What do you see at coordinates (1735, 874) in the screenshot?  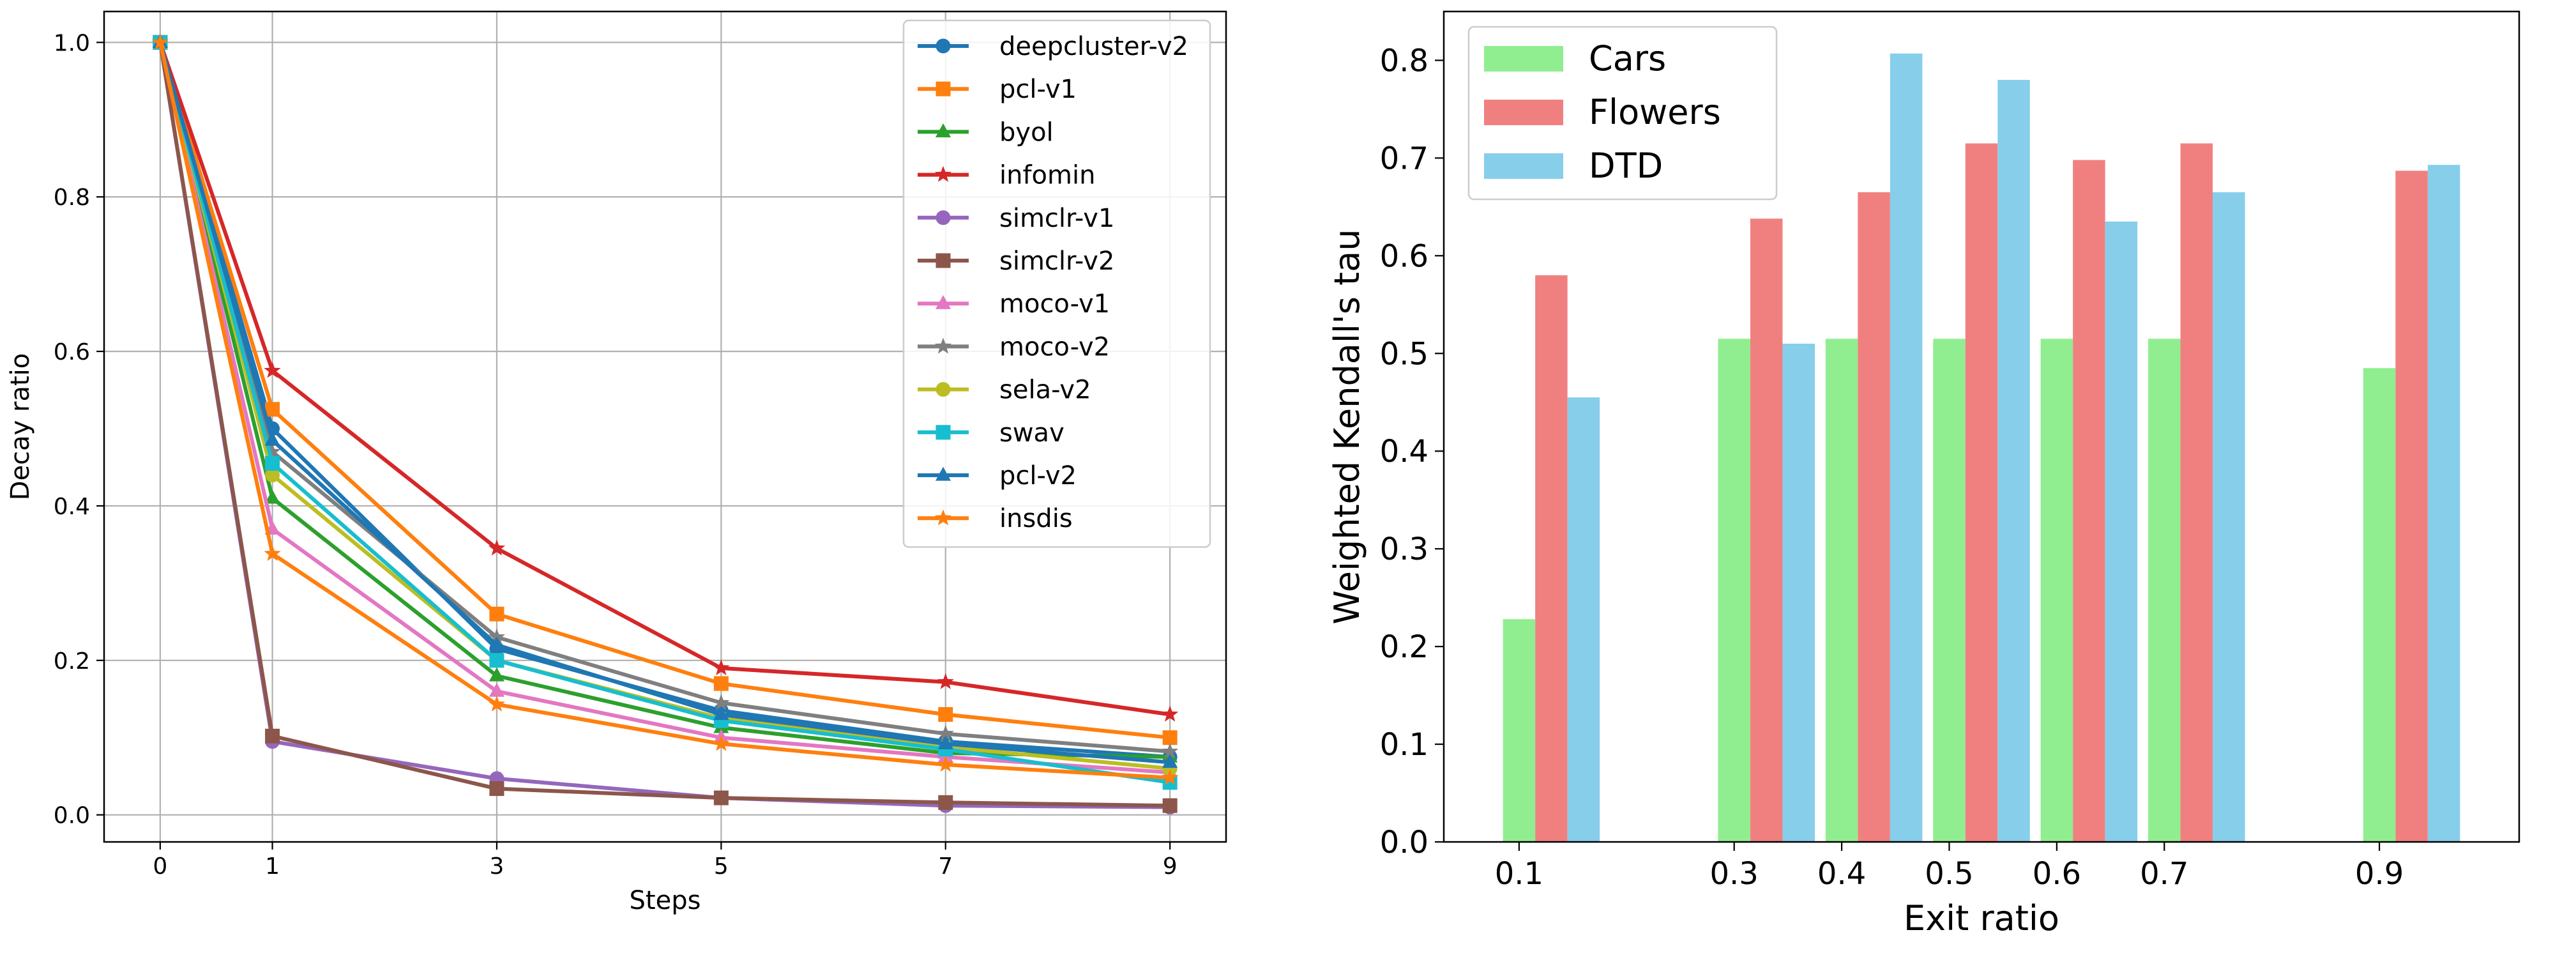 I see `x-tick-label: 0.3` at bounding box center [1735, 874].